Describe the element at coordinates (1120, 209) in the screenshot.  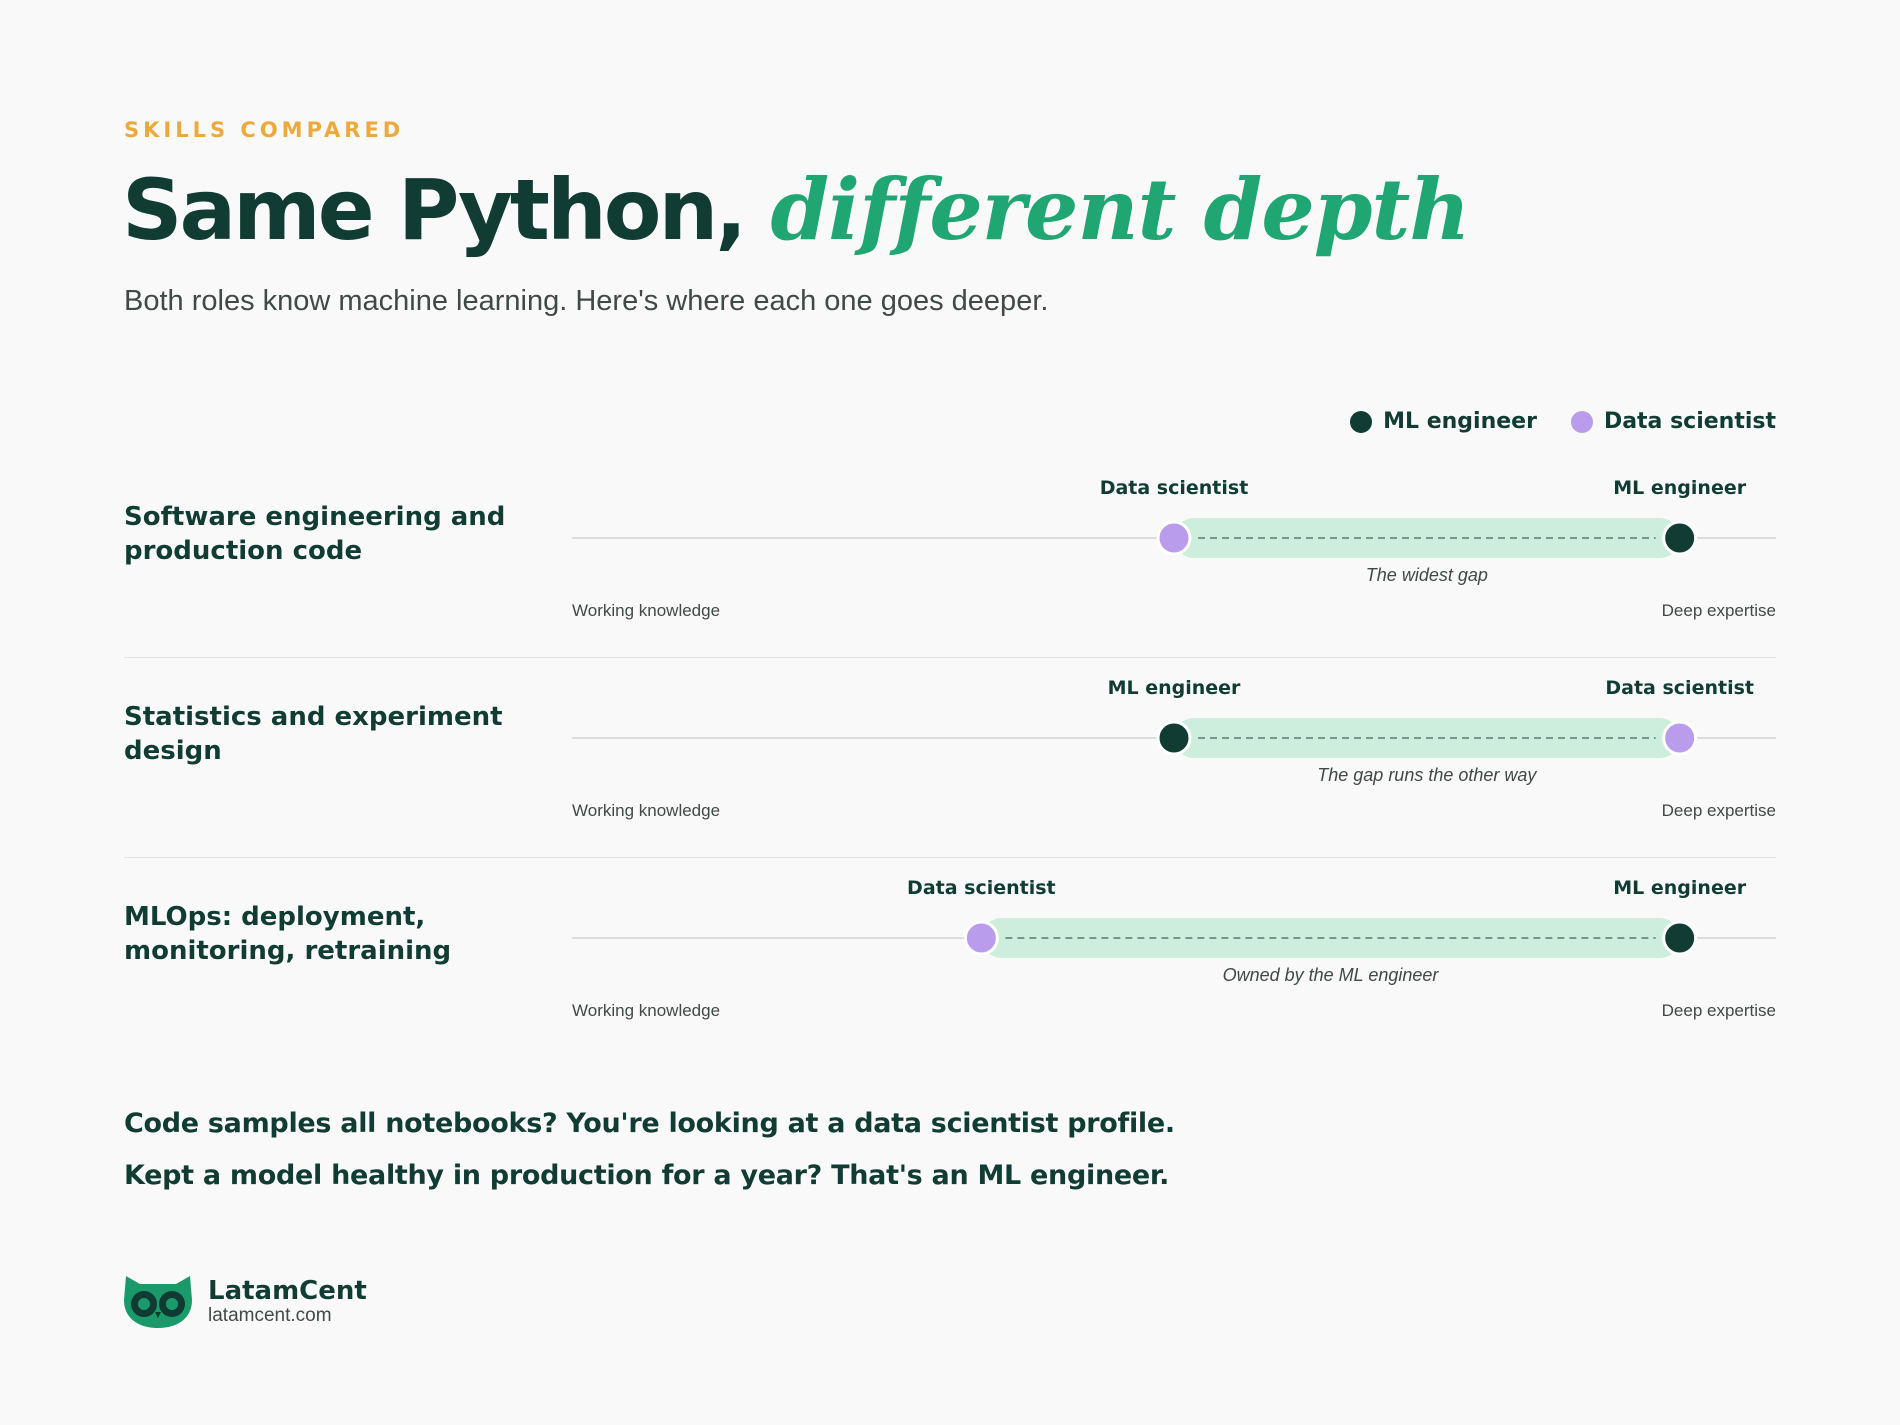
I see `title-accent: different depth` at that location.